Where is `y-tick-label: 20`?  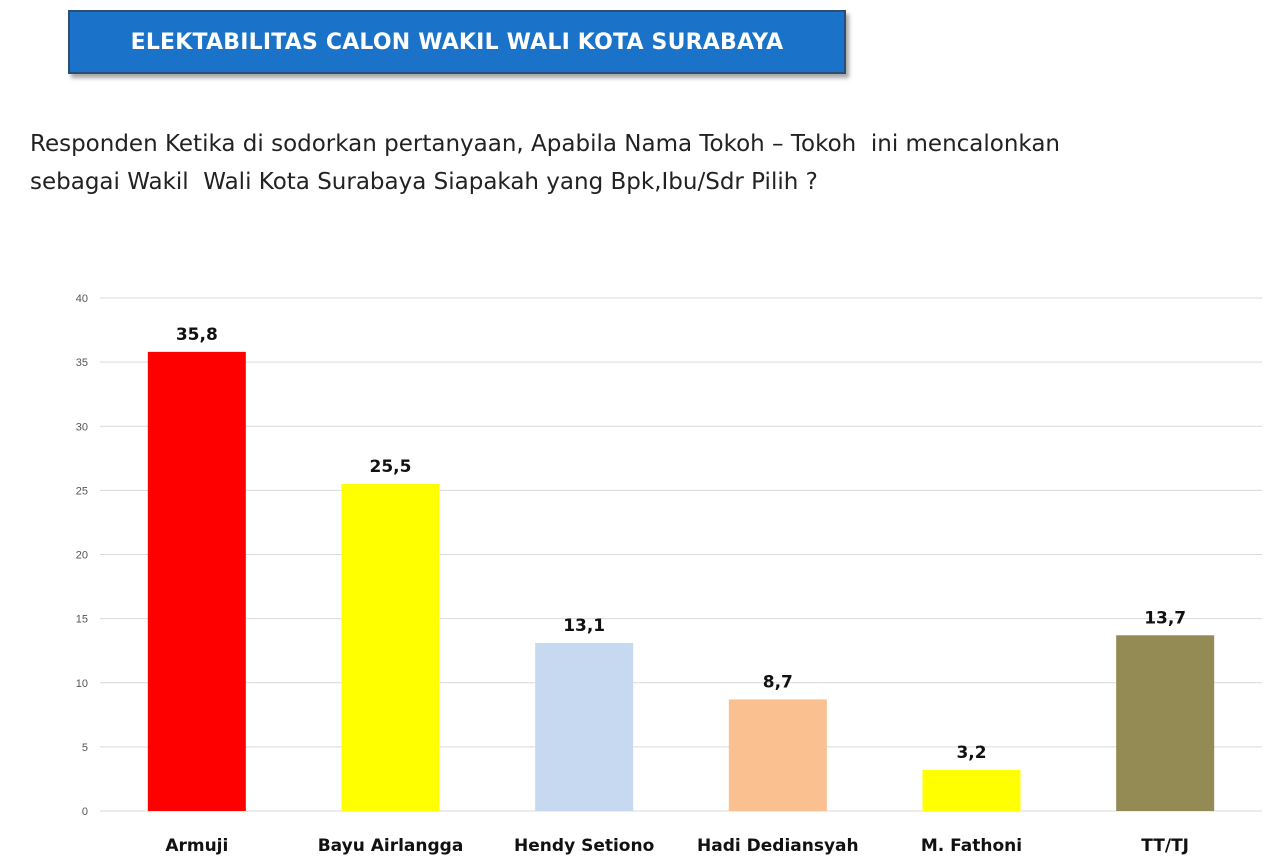
y-tick-label: 20 is located at coordinates (82, 556).